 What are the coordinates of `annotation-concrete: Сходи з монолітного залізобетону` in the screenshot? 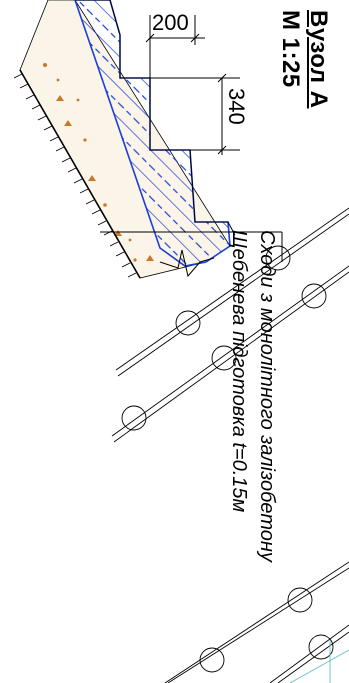 It's located at (267, 396).